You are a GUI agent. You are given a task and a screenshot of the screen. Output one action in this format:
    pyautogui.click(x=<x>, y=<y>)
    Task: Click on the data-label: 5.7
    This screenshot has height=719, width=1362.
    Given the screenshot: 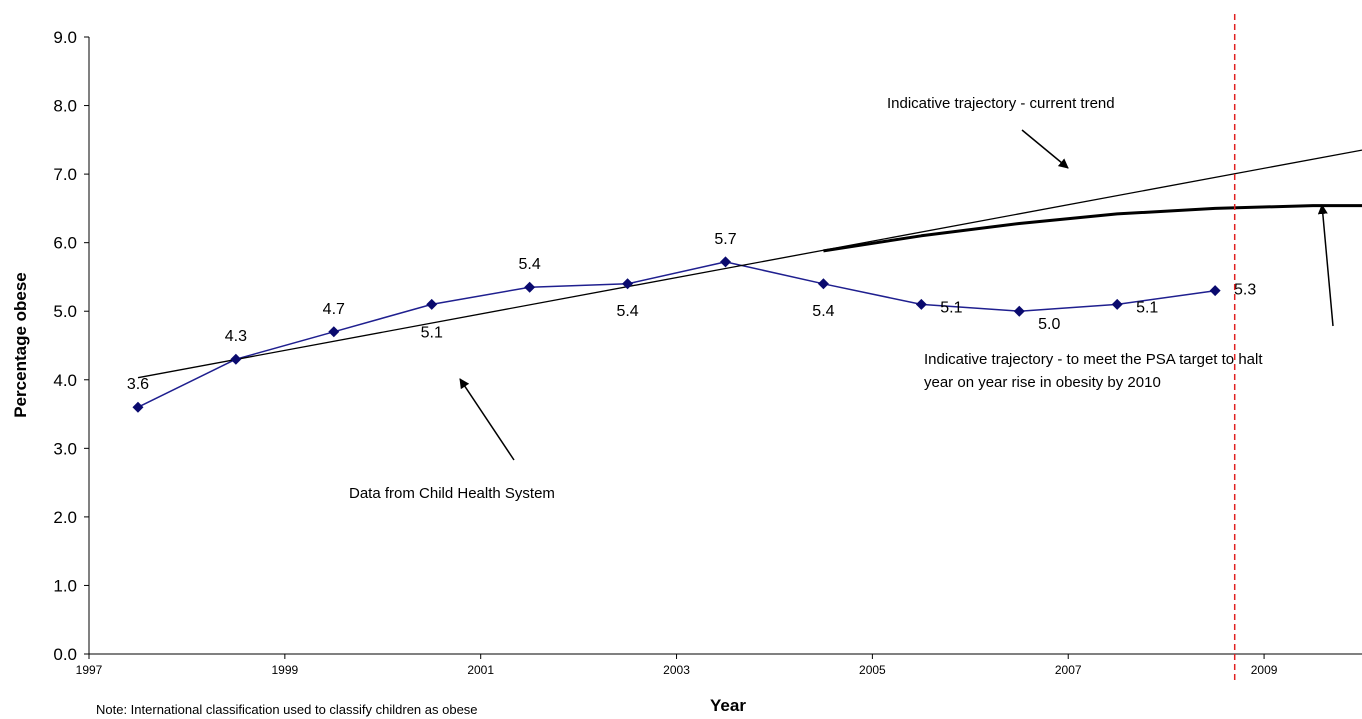 What is the action you would take?
    pyautogui.click(x=725, y=239)
    